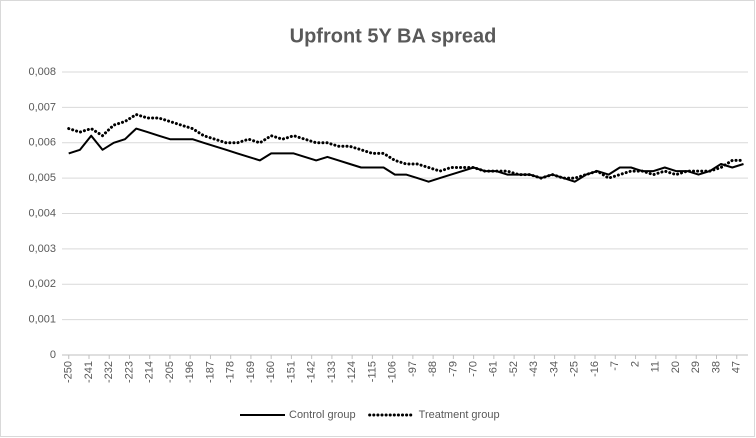 The height and width of the screenshot is (438, 756). Describe the element at coordinates (352, 372) in the screenshot. I see `x-tick-label: -124` at that location.